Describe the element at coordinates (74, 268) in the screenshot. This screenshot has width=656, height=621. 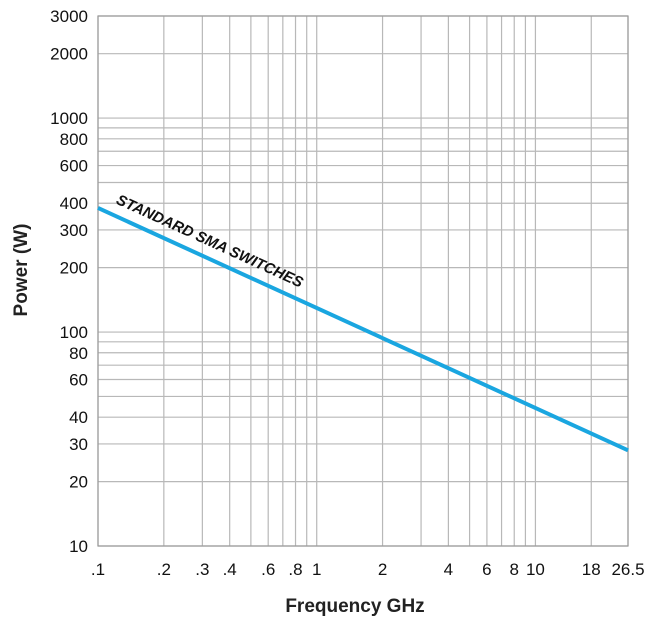
I see `y-tick-label: 200` at that location.